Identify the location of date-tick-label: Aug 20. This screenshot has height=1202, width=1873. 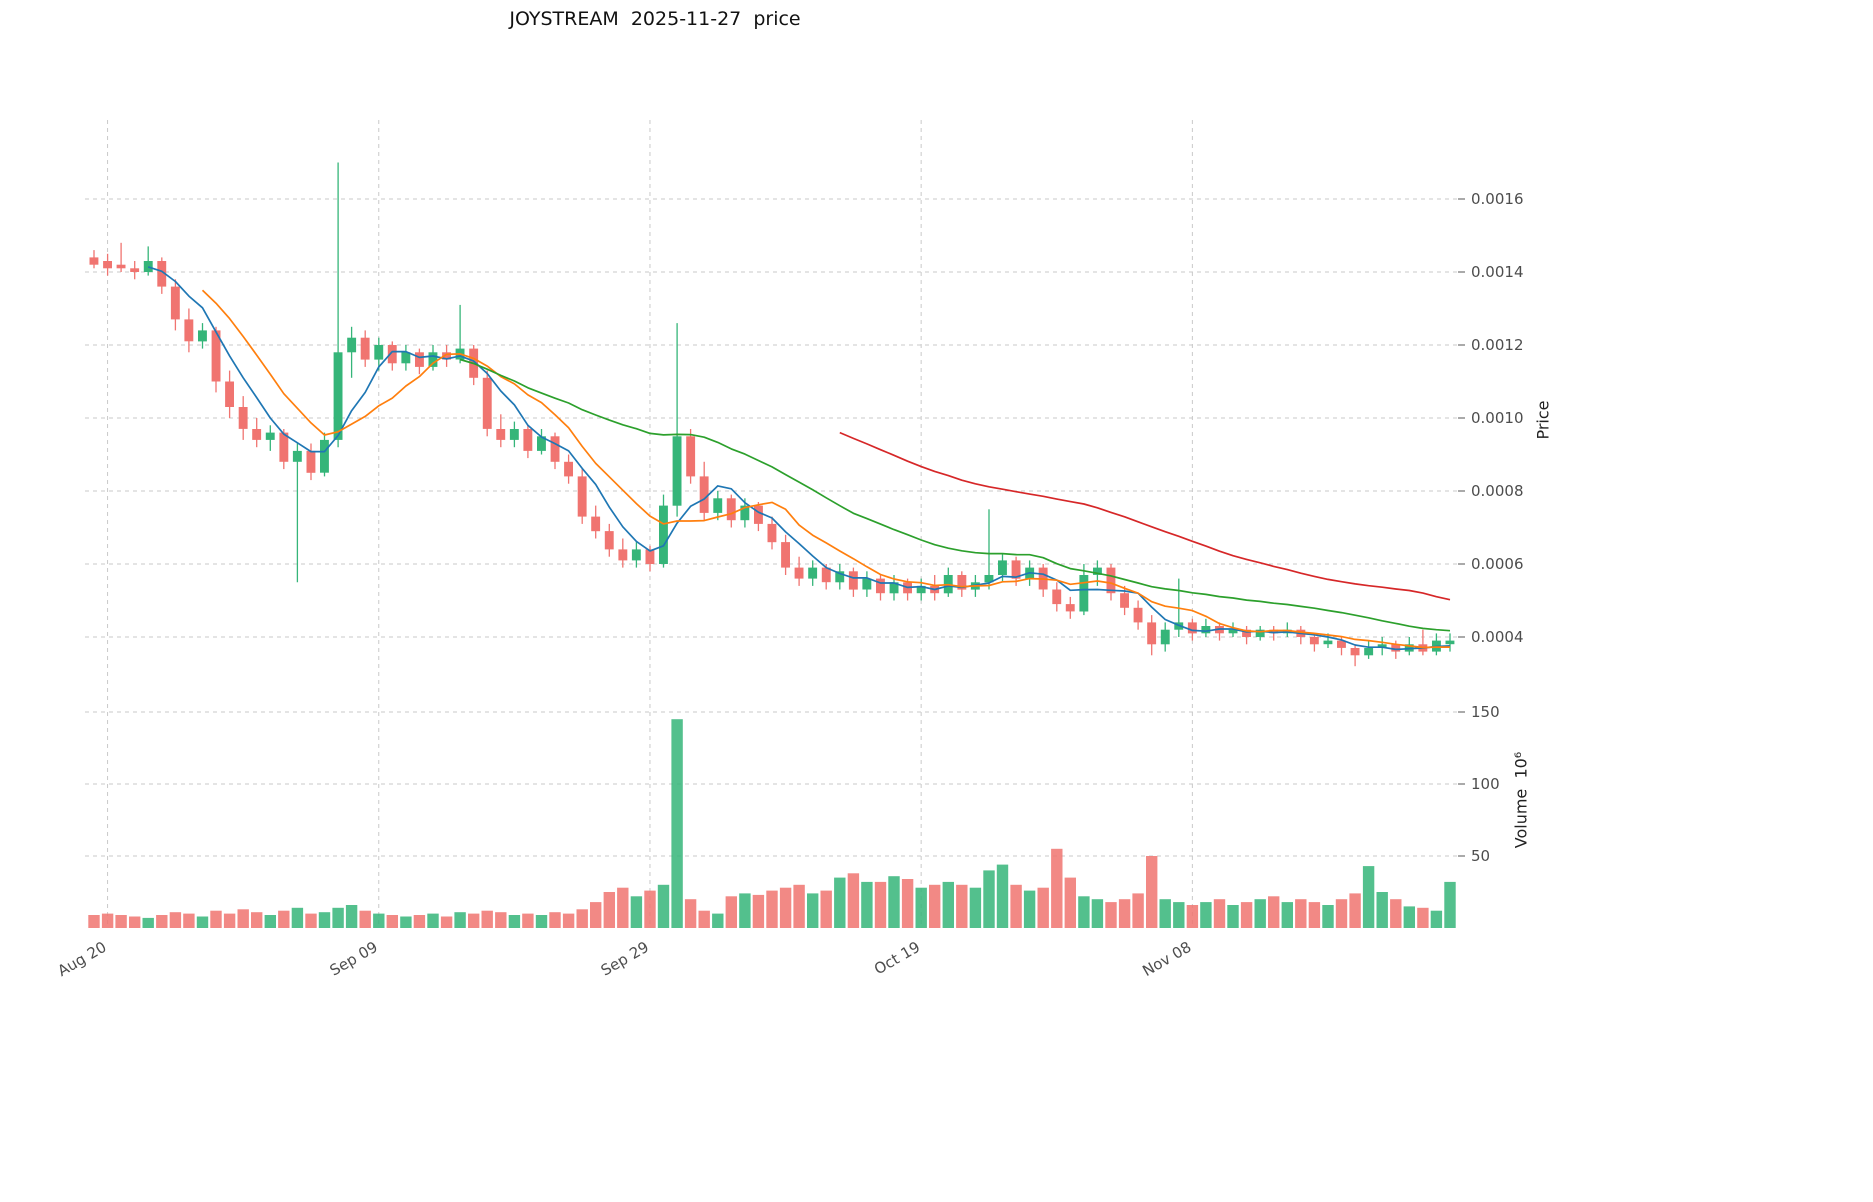
(82, 959).